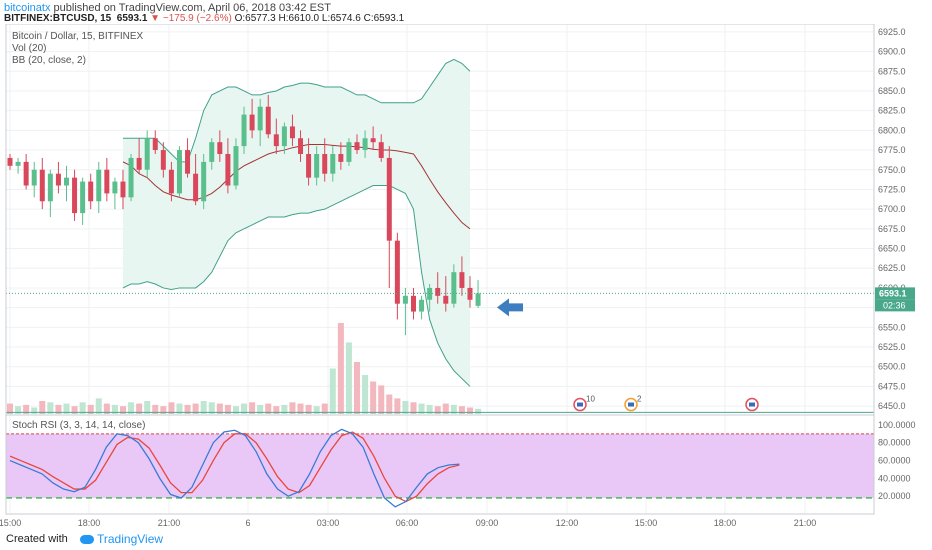 Image resolution: width=932 pixels, height=550 pixels. I want to click on stoch-rsi-panel, so click(440, 468).